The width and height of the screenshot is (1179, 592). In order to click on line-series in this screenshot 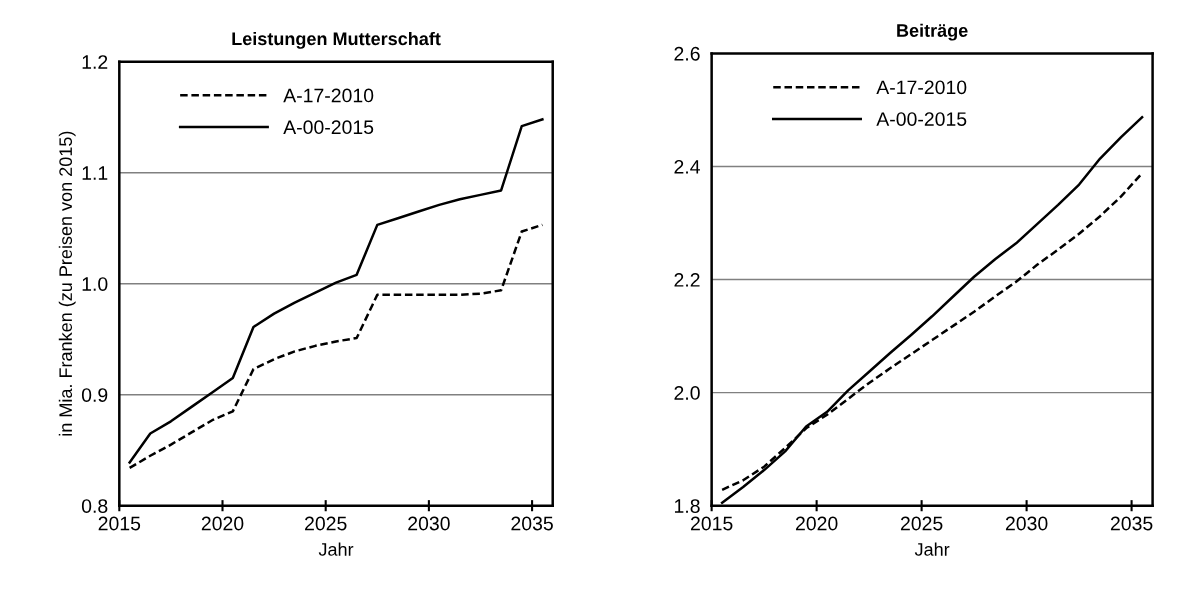, I will do `click(336, 346)`.